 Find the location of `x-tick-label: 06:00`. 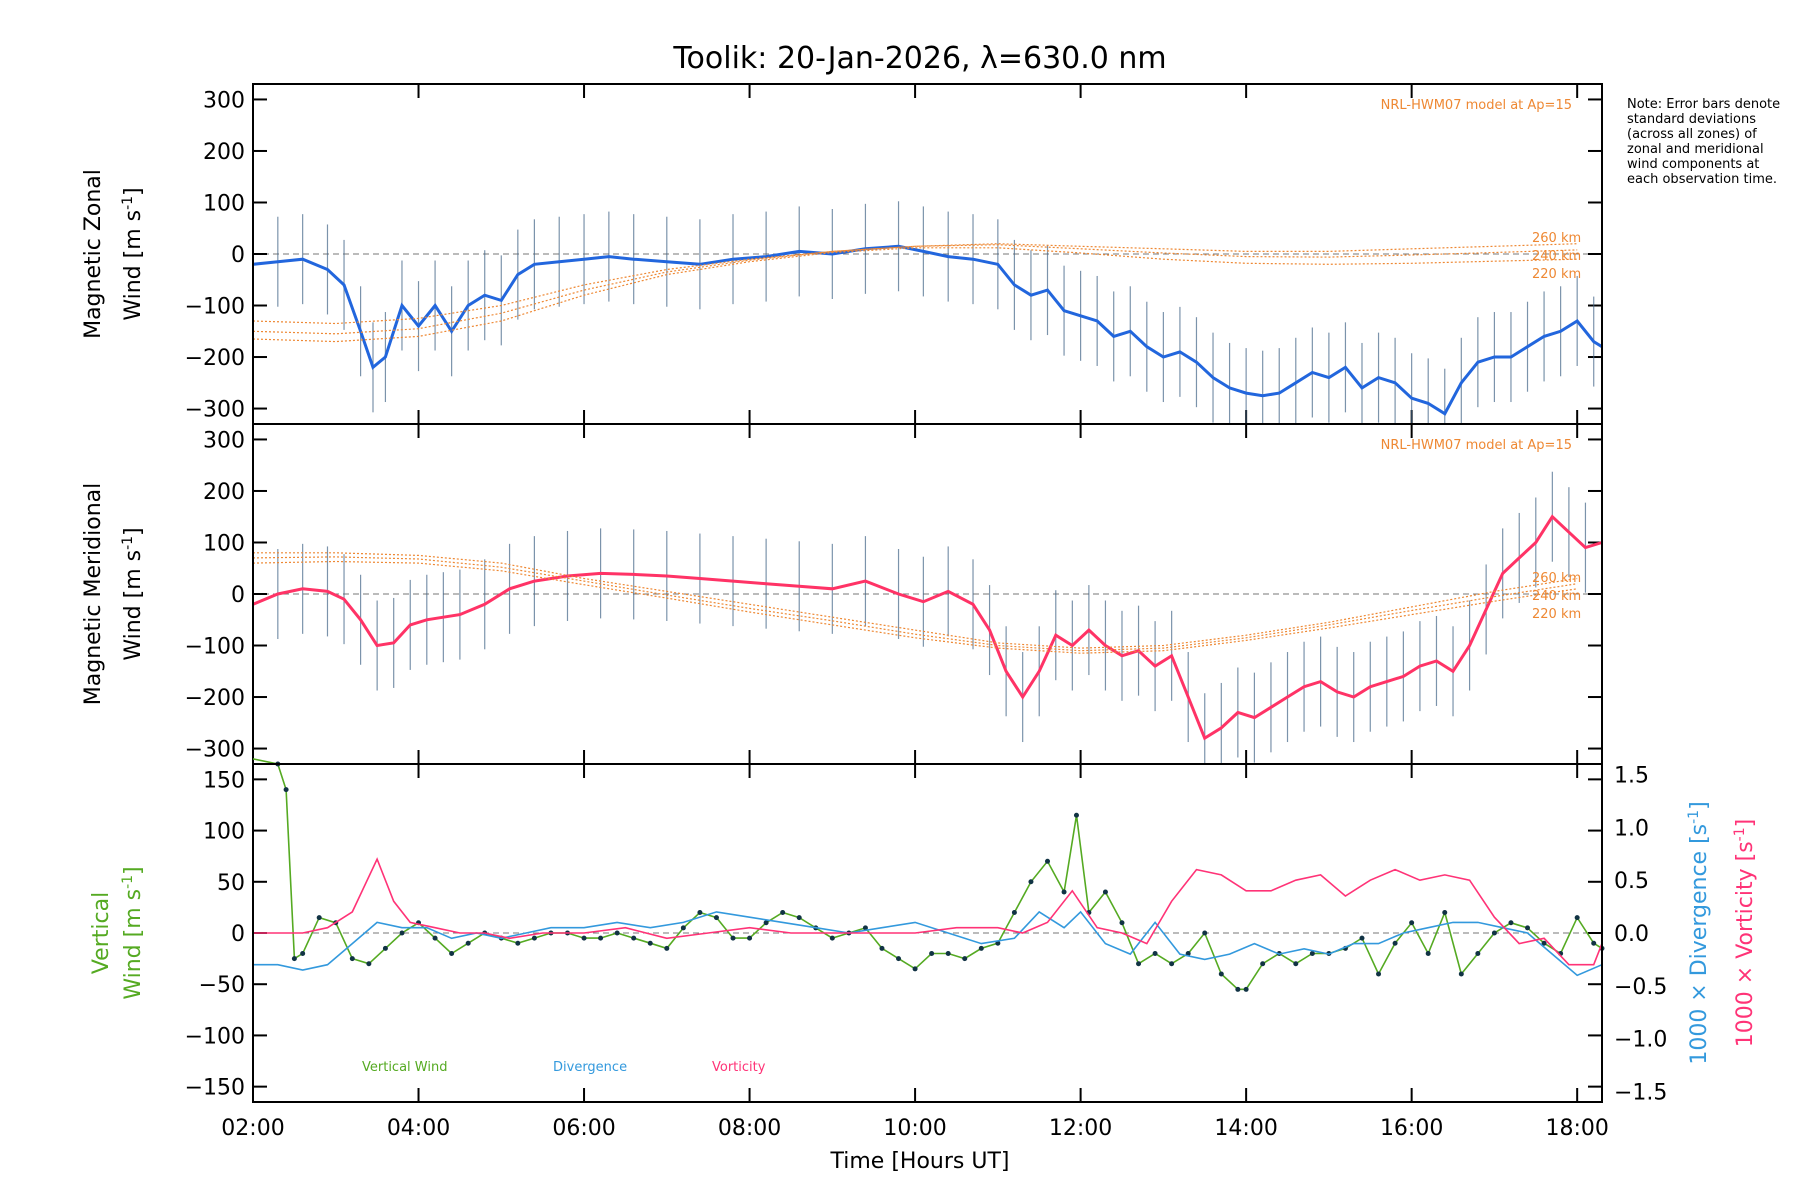

x-tick-label: 06:00 is located at coordinates (583, 1128).